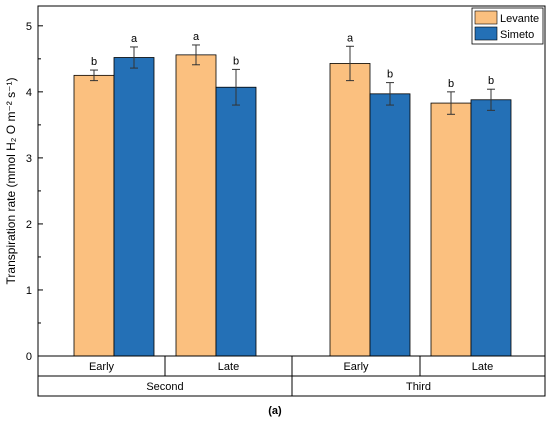 This screenshot has height=428, width=550. What do you see at coordinates (29, 159) in the screenshot?
I see `y-tick-label: 3` at bounding box center [29, 159].